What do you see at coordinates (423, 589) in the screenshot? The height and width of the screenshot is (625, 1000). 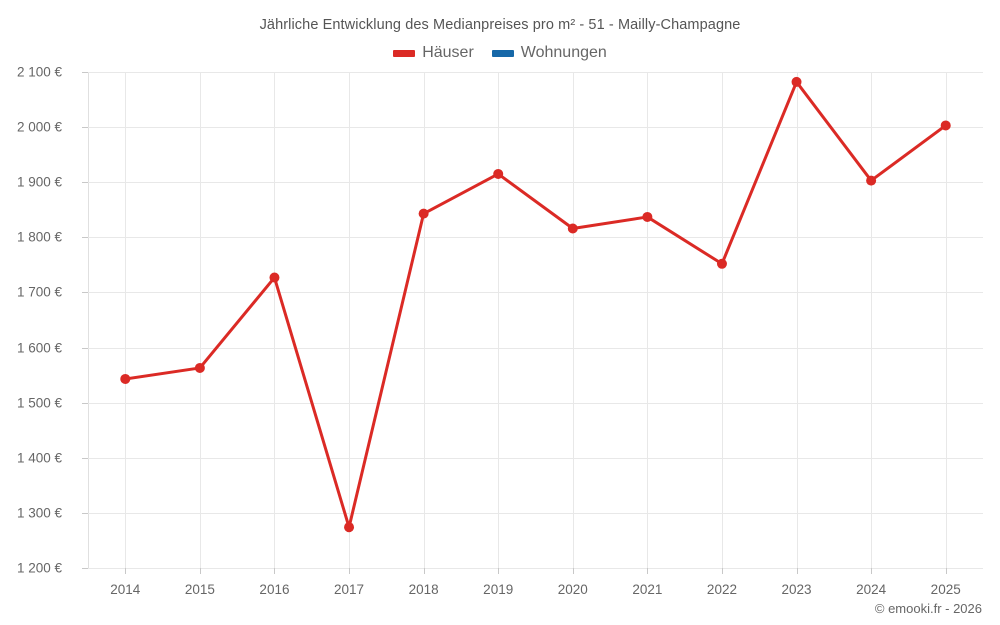 I see `x-axis-tick-label: 2018` at bounding box center [423, 589].